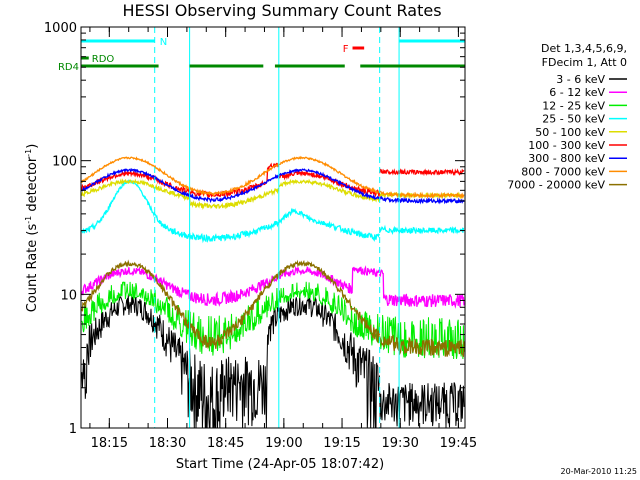 This screenshot has height=480, width=640. Describe the element at coordinates (32, 228) in the screenshot. I see `y-axis-label: Count Rate (s-1 detector-1)` at that location.